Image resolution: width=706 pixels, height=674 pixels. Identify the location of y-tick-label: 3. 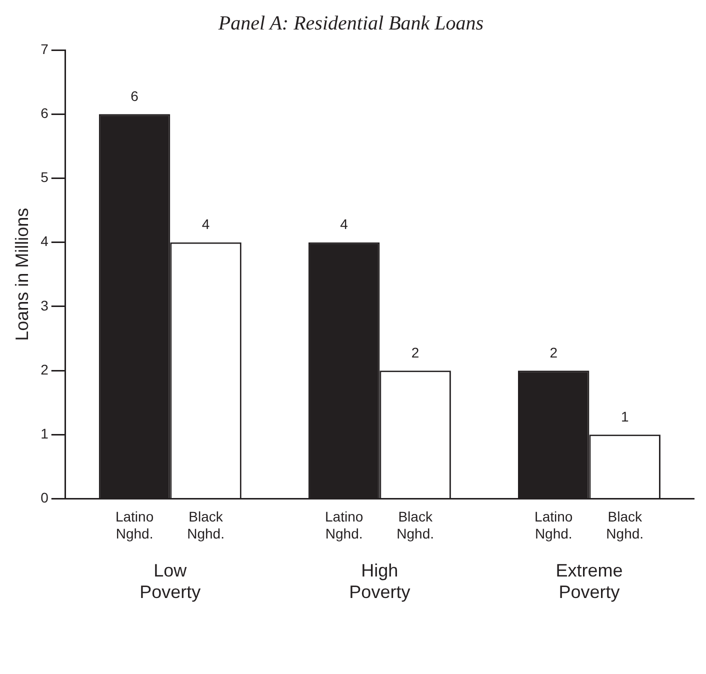
(44, 305).